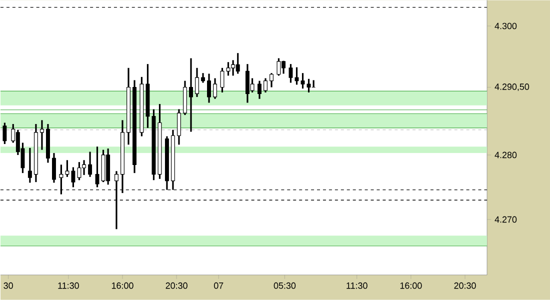 This screenshot has height=300, width=550. I want to click on y-tick-label: 4.300, so click(505, 26).